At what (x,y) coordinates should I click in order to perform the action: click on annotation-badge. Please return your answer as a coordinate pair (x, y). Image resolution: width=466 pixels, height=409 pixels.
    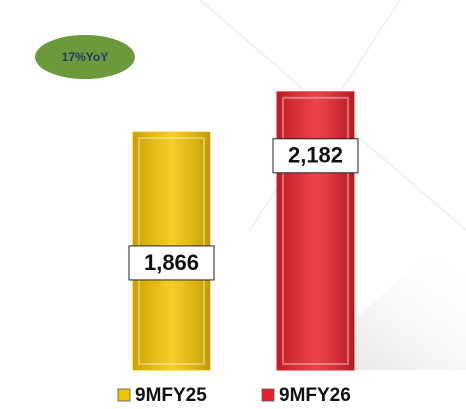
    Looking at the image, I should click on (85, 57).